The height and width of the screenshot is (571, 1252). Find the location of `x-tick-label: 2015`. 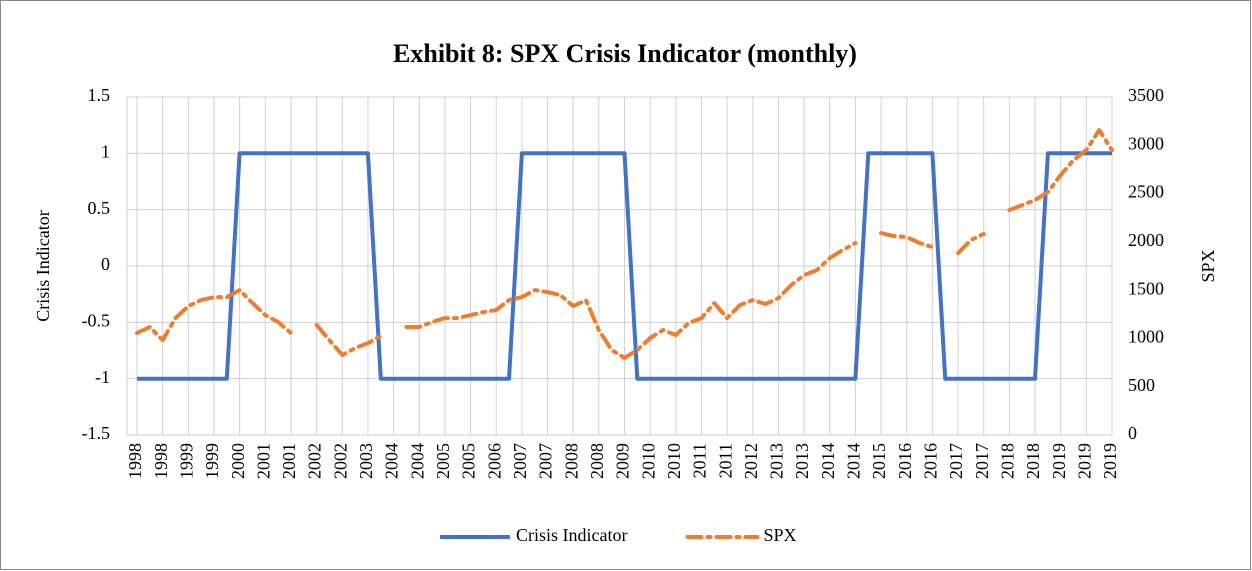

x-tick-label: 2015 is located at coordinates (879, 461).